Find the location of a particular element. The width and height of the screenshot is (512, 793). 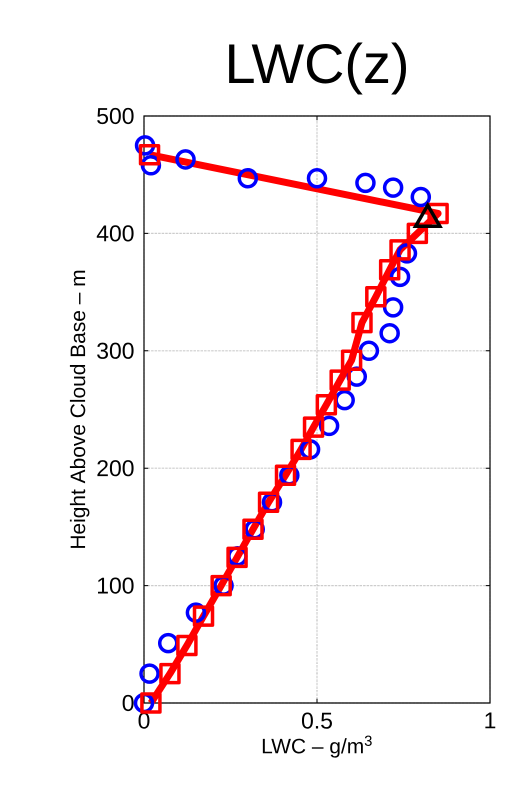

x-axis-title: LWC – g/m$^{3}$ is located at coordinates (317, 747).